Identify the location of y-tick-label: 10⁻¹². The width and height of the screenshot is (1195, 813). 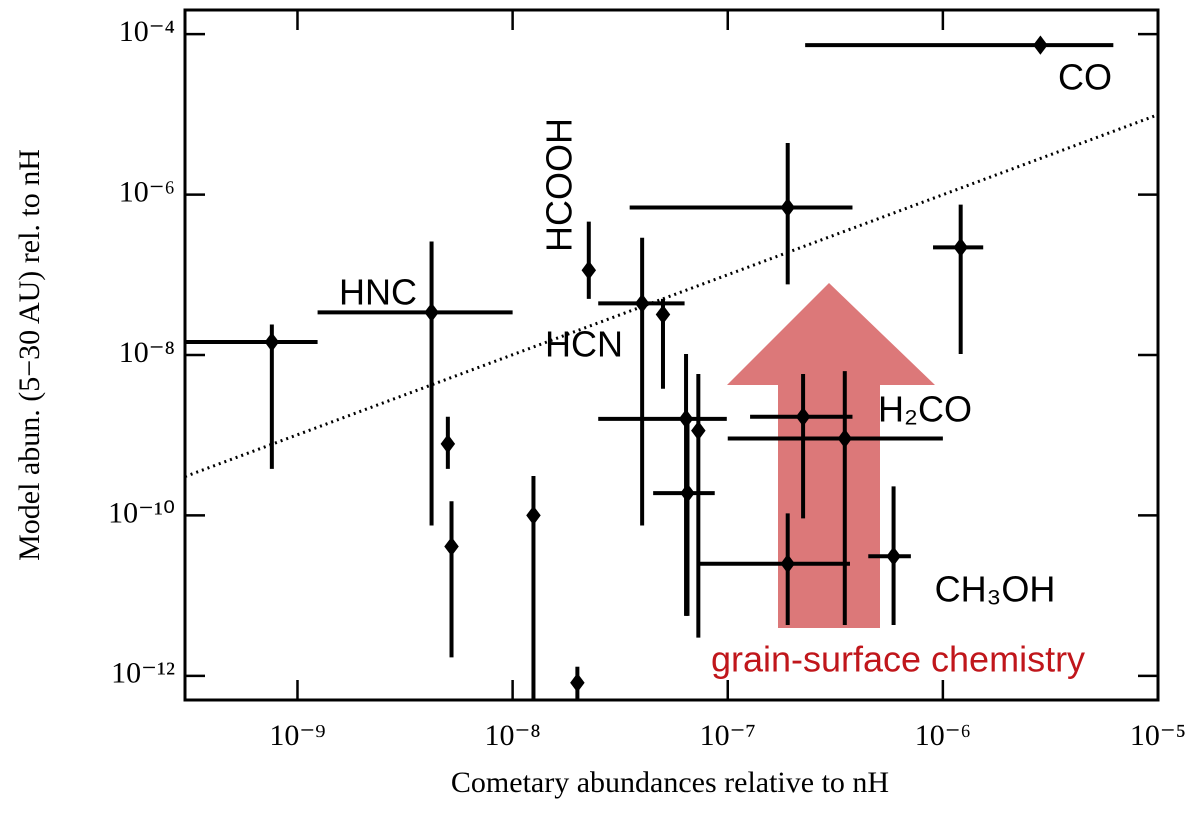
(143, 673).